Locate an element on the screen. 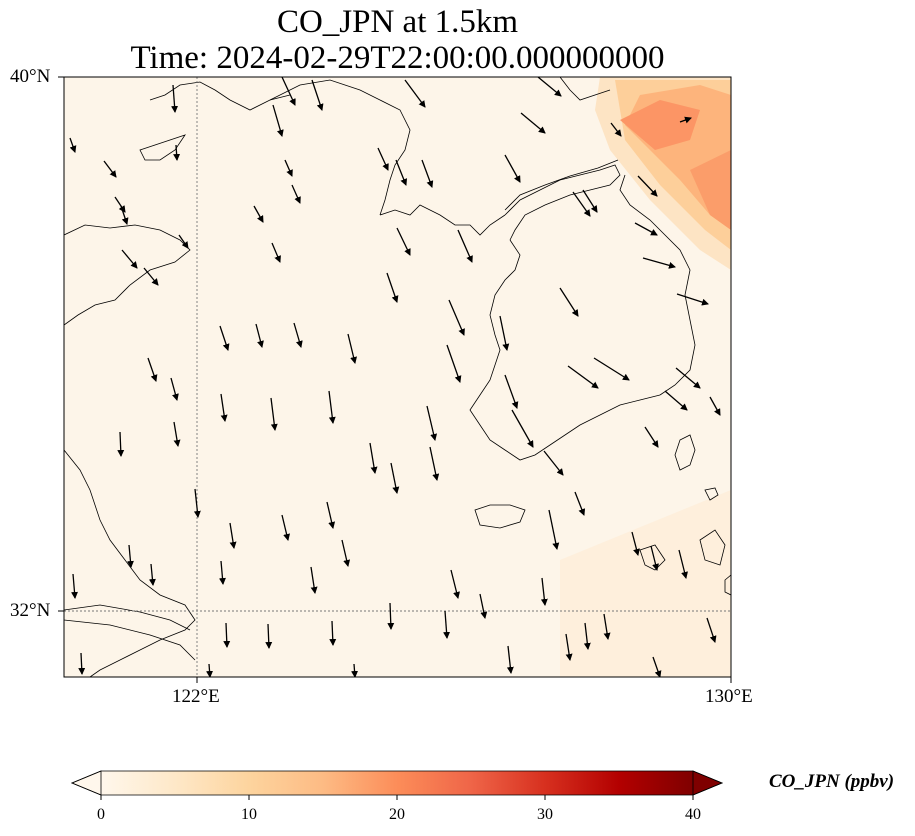 This screenshot has height=836, width=915. lat-tick-32n: 32°N is located at coordinates (30, 610).